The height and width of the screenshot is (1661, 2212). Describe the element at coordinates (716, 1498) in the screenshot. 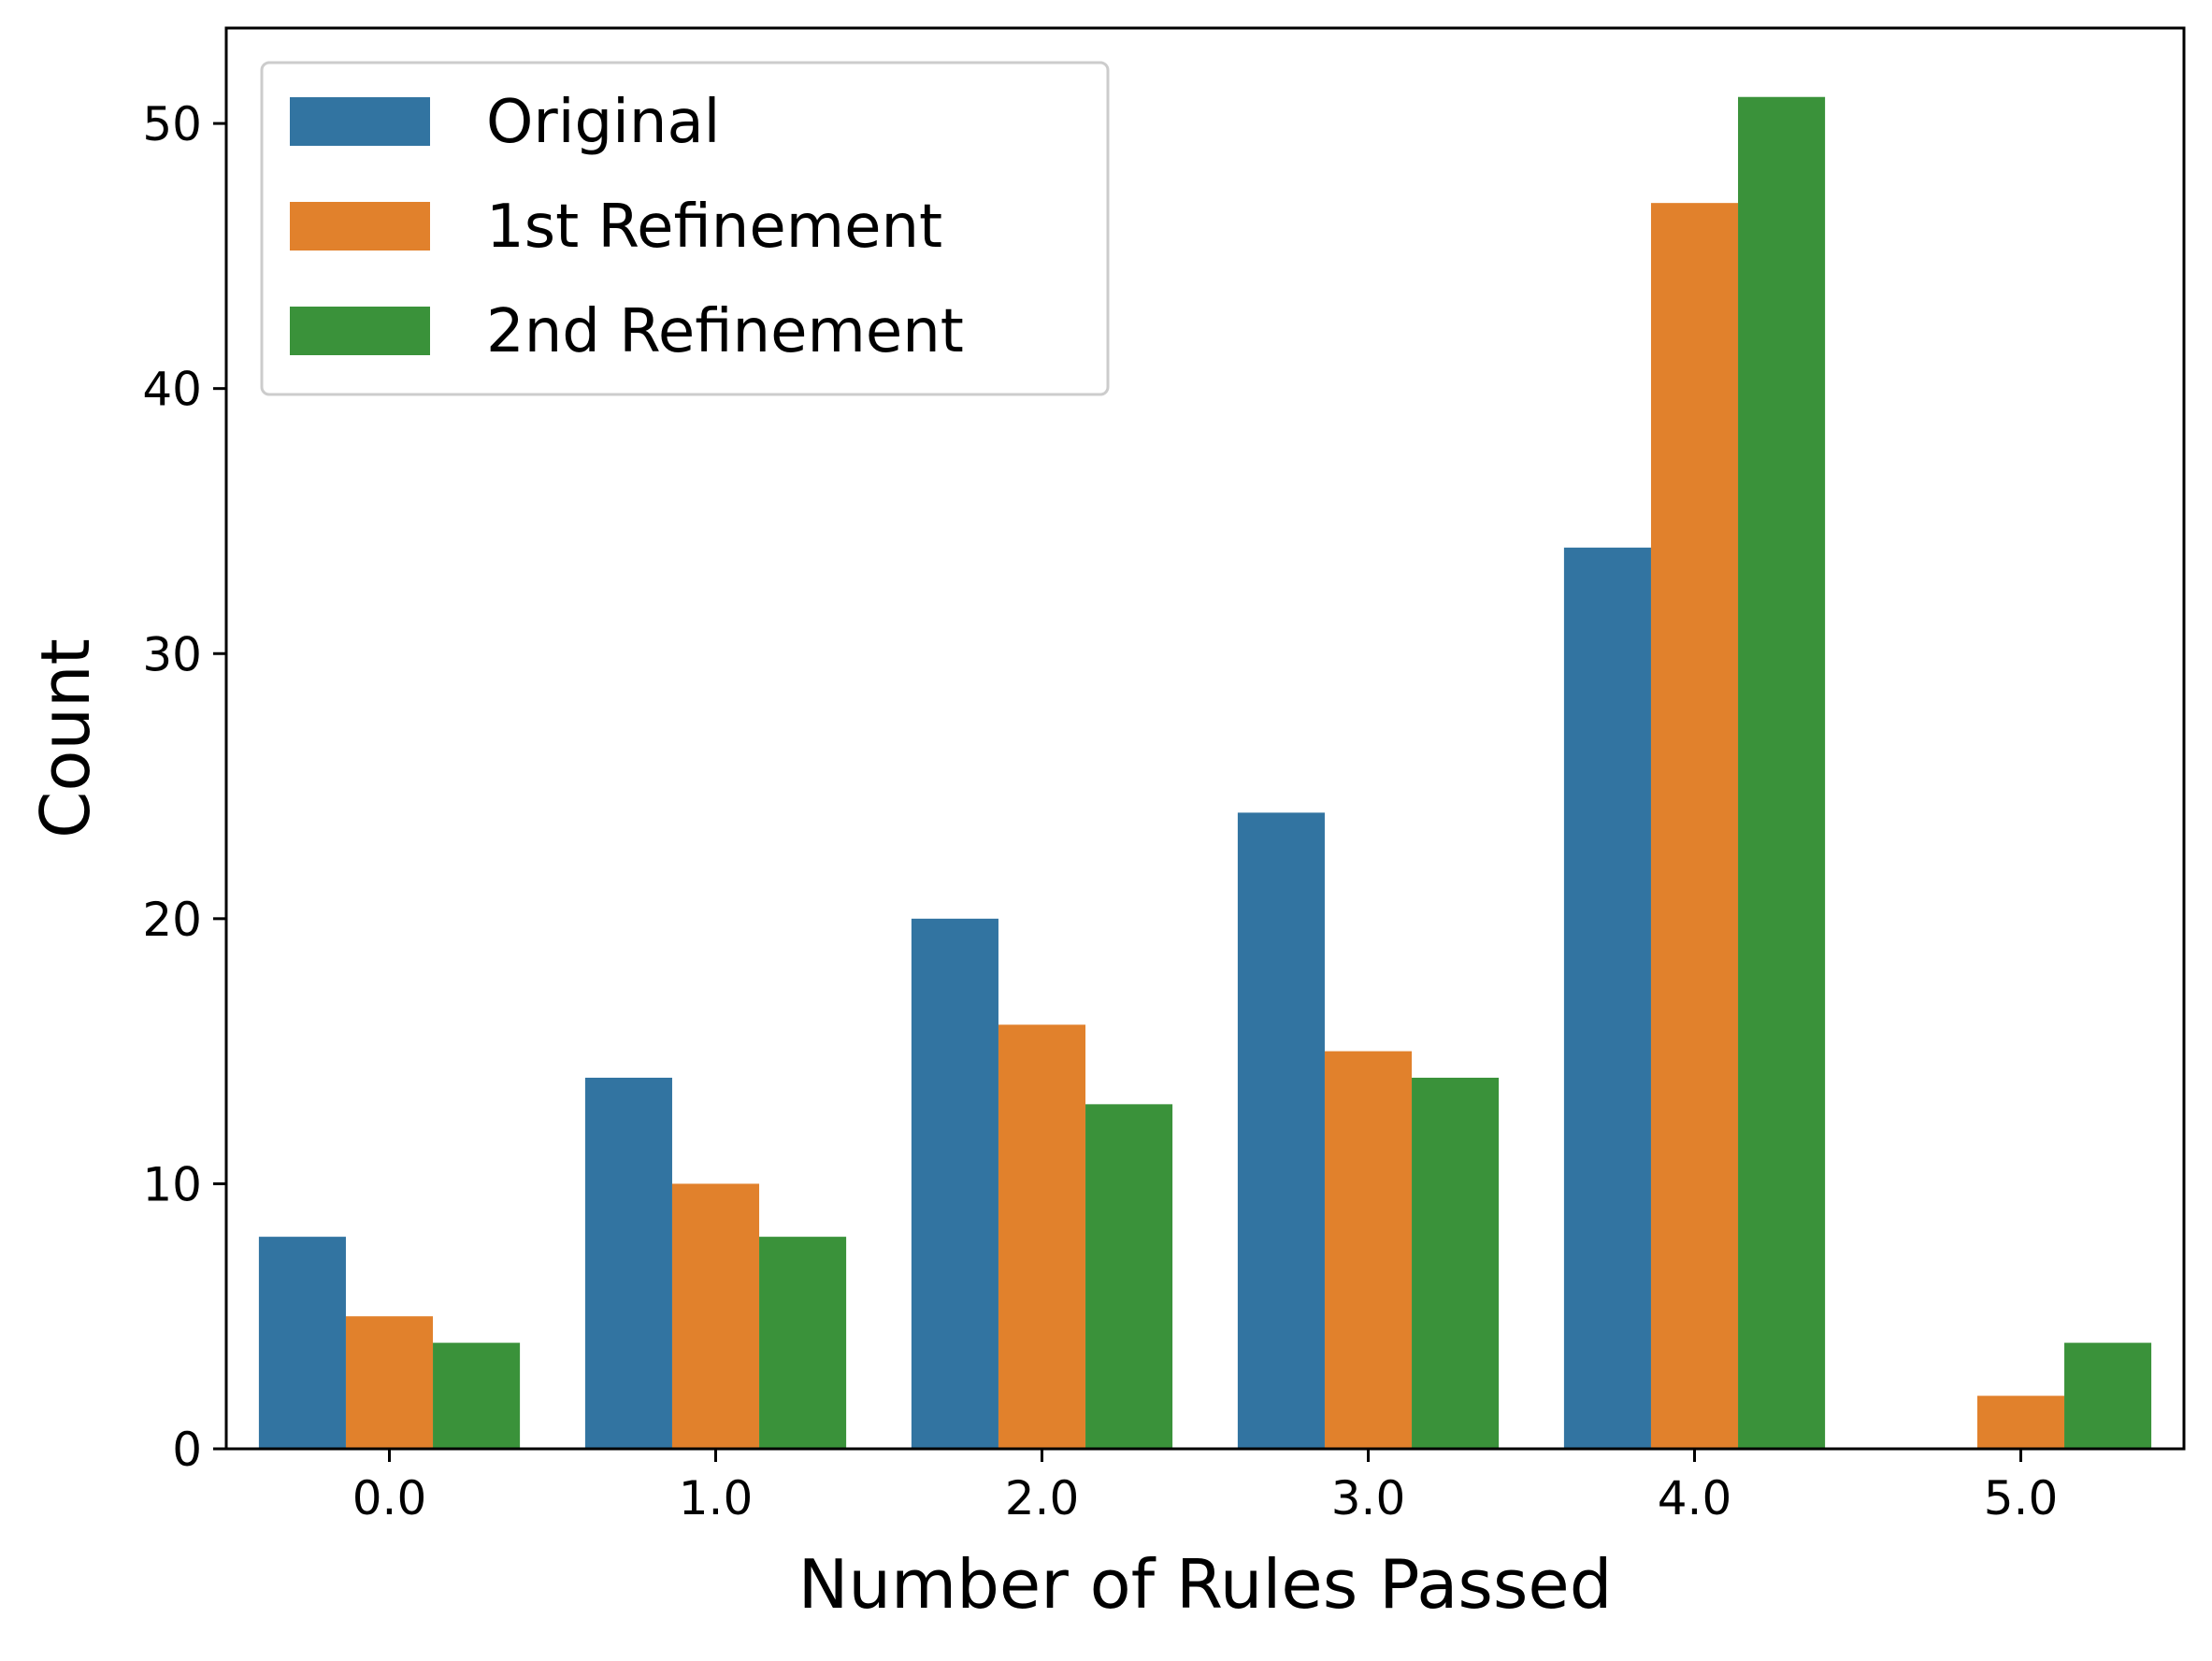

I see `x-tick-label-1: 1.0` at that location.